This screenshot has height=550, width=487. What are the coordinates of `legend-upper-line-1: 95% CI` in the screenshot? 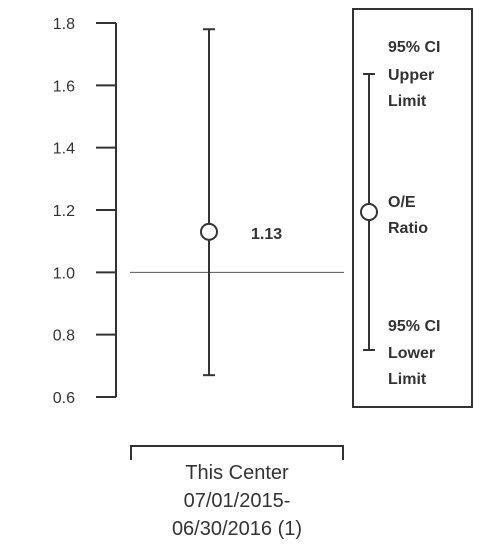 It's located at (414, 47).